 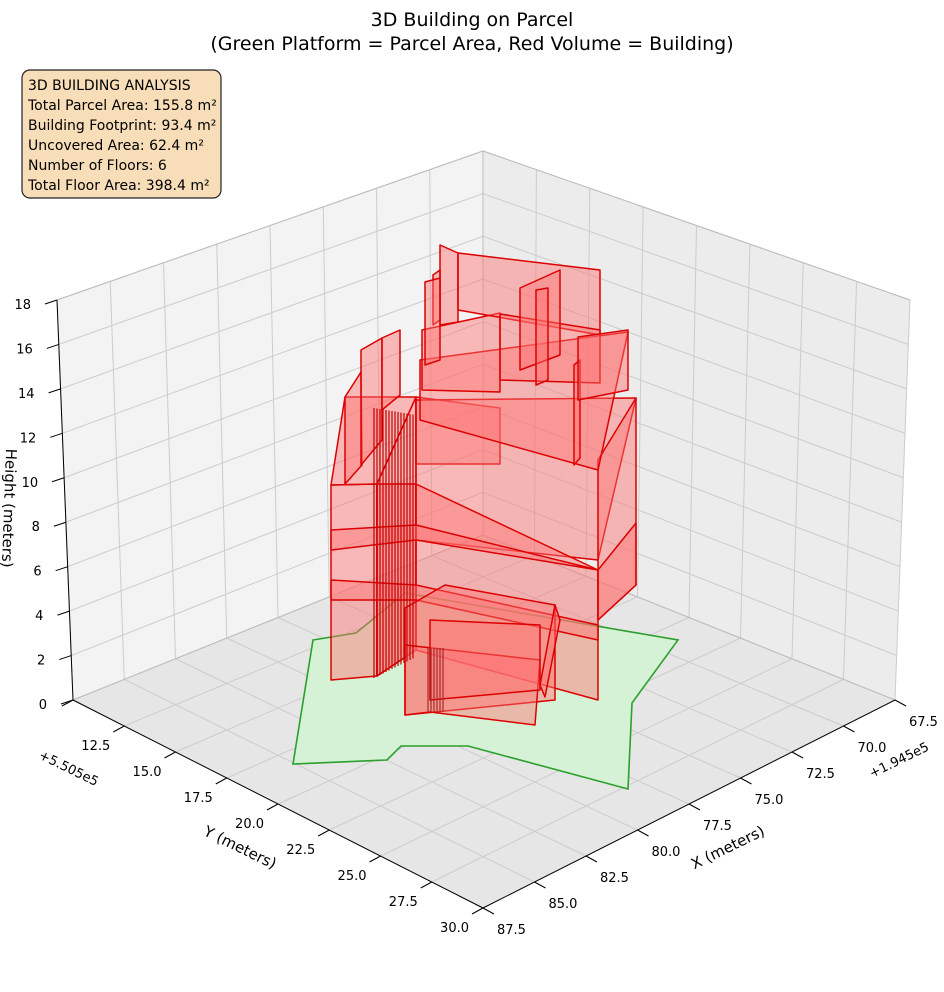 I want to click on z-tick-label: 14, so click(x=26, y=394).